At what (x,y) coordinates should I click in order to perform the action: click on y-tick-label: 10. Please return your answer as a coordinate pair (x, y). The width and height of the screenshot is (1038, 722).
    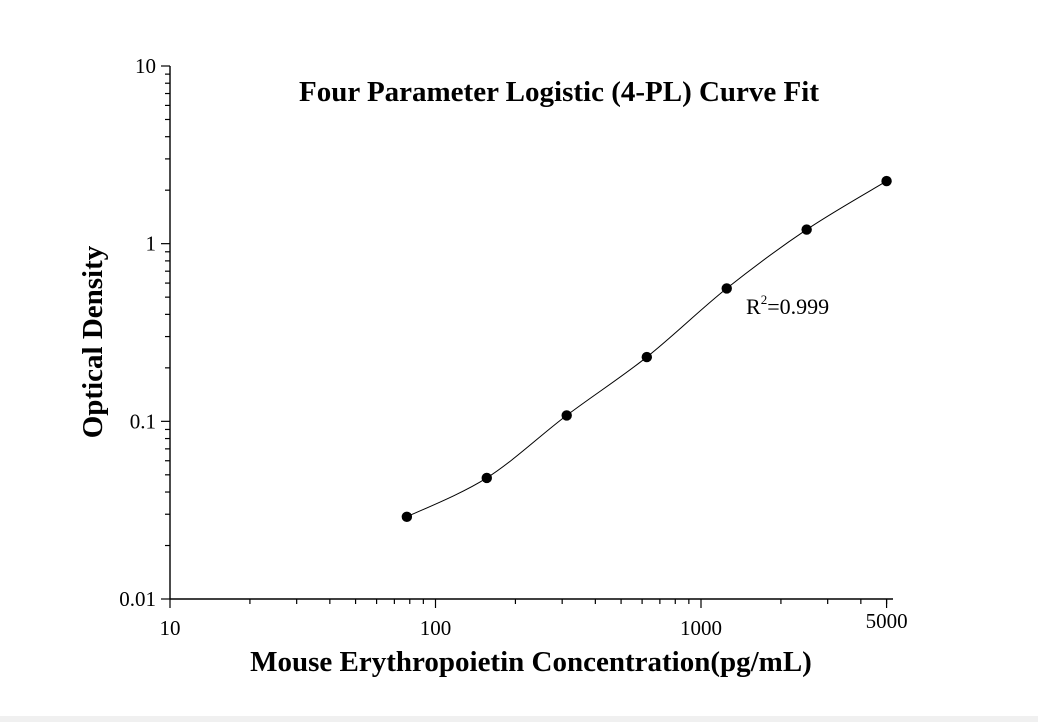
    Looking at the image, I should click on (145, 66).